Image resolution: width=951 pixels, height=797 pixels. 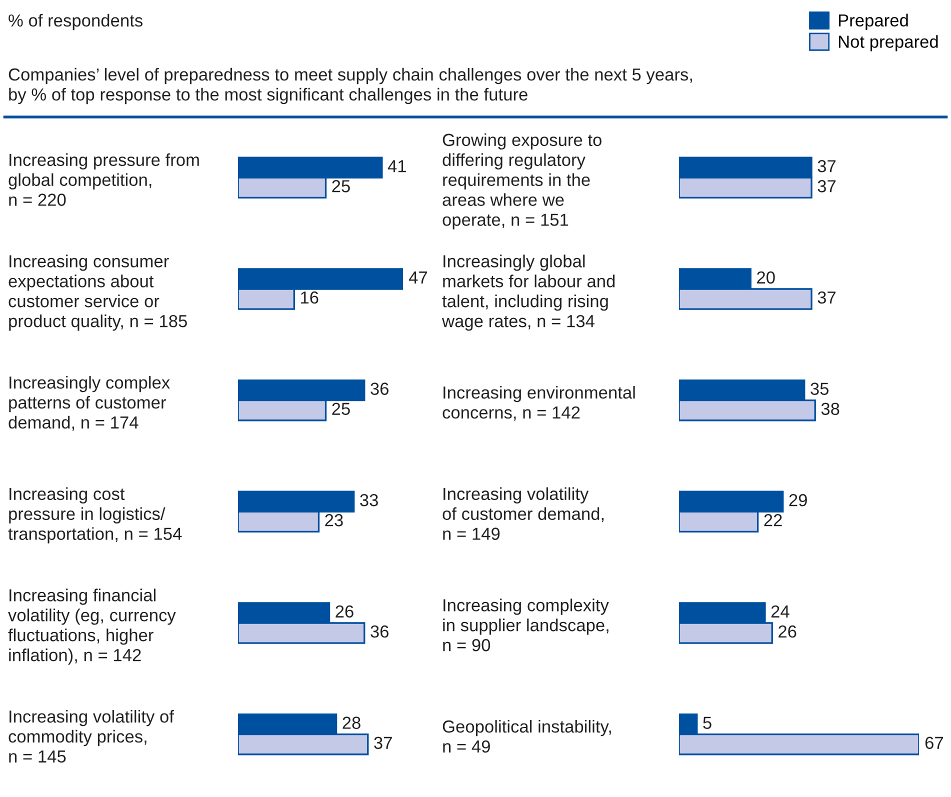 I want to click on legend-label: Not prepared, so click(x=888, y=43).